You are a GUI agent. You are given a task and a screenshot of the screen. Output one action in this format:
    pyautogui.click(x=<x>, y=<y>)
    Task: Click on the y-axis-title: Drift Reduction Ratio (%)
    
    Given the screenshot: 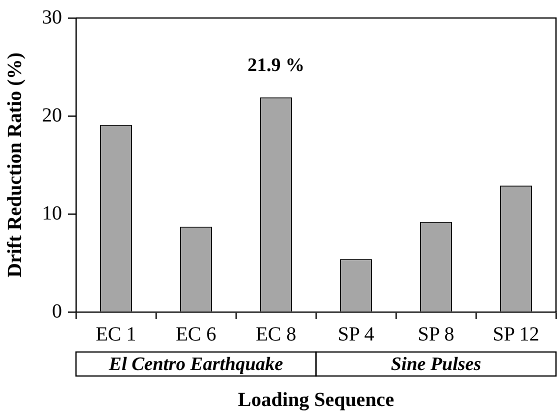 What is the action you would take?
    pyautogui.click(x=15, y=165)
    